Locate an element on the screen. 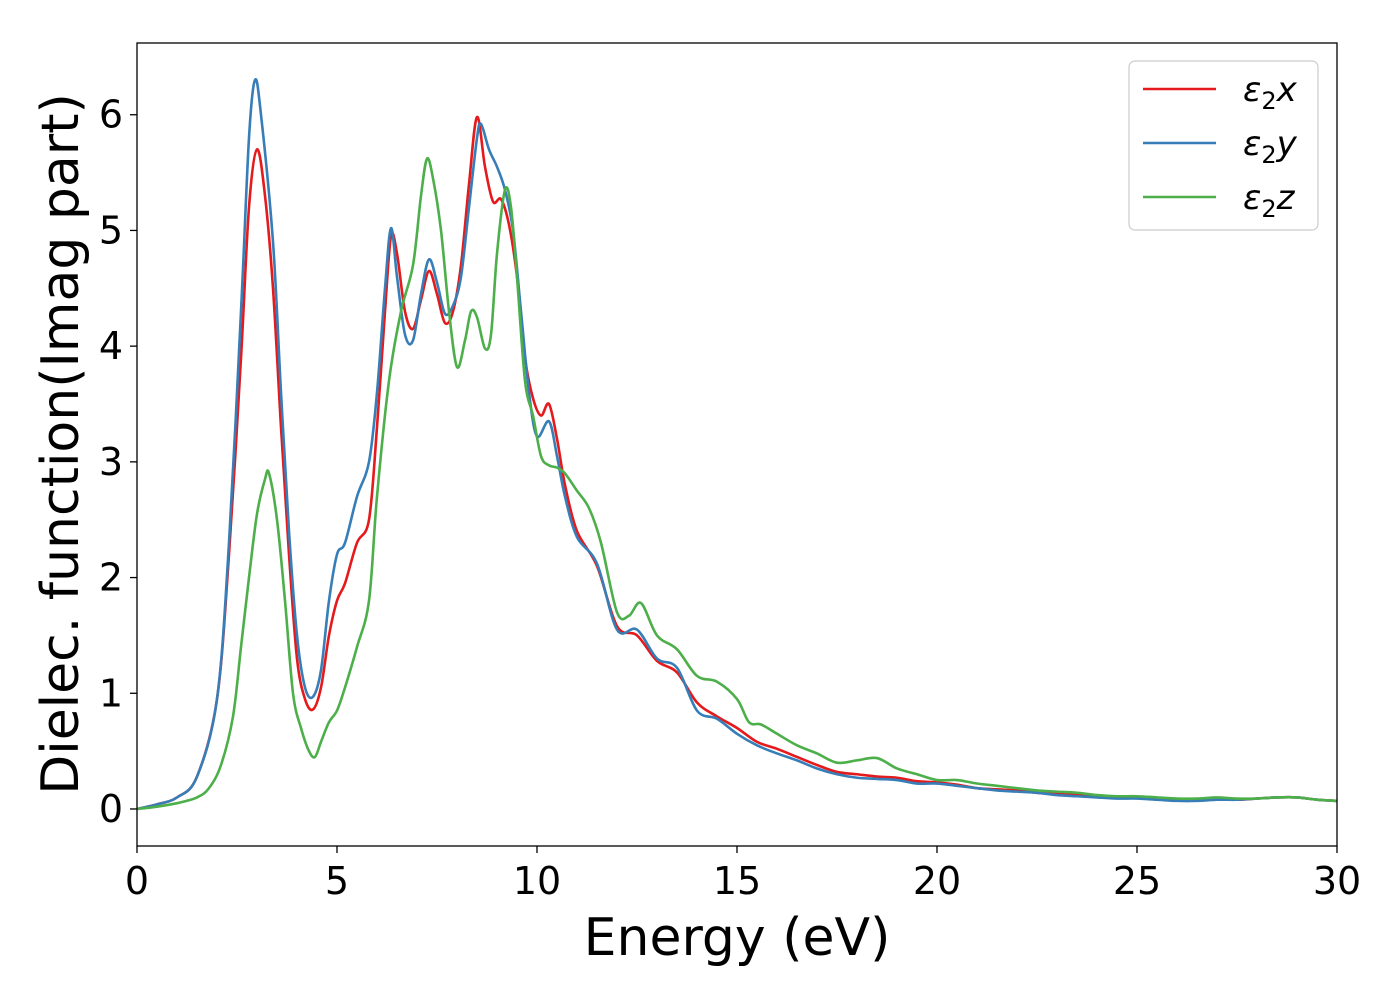 This screenshot has height=1000, width=1400. y-tick-label: 1 is located at coordinates (111, 693).